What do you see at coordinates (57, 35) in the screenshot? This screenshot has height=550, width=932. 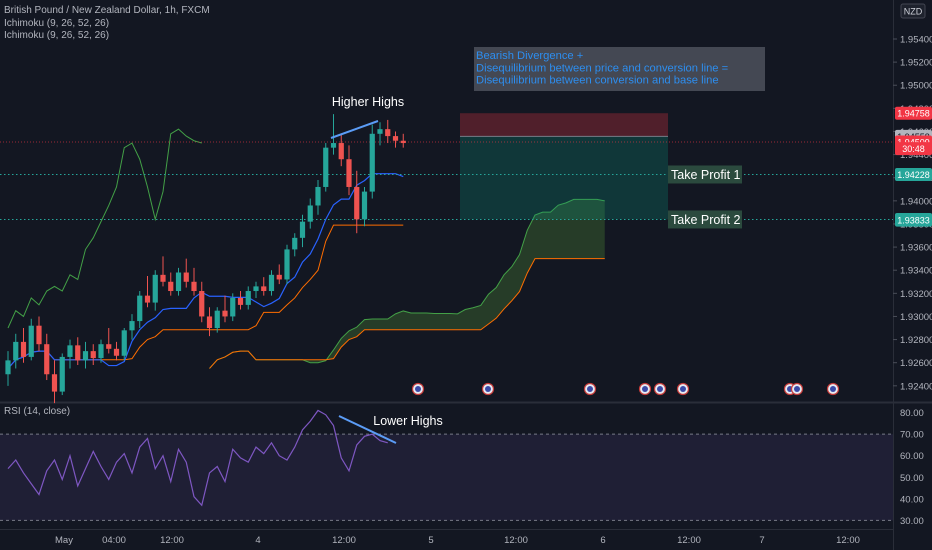 I see `indicator-legend-ichimoku-2: Ichimoku (9, 26, 52, 26)` at bounding box center [57, 35].